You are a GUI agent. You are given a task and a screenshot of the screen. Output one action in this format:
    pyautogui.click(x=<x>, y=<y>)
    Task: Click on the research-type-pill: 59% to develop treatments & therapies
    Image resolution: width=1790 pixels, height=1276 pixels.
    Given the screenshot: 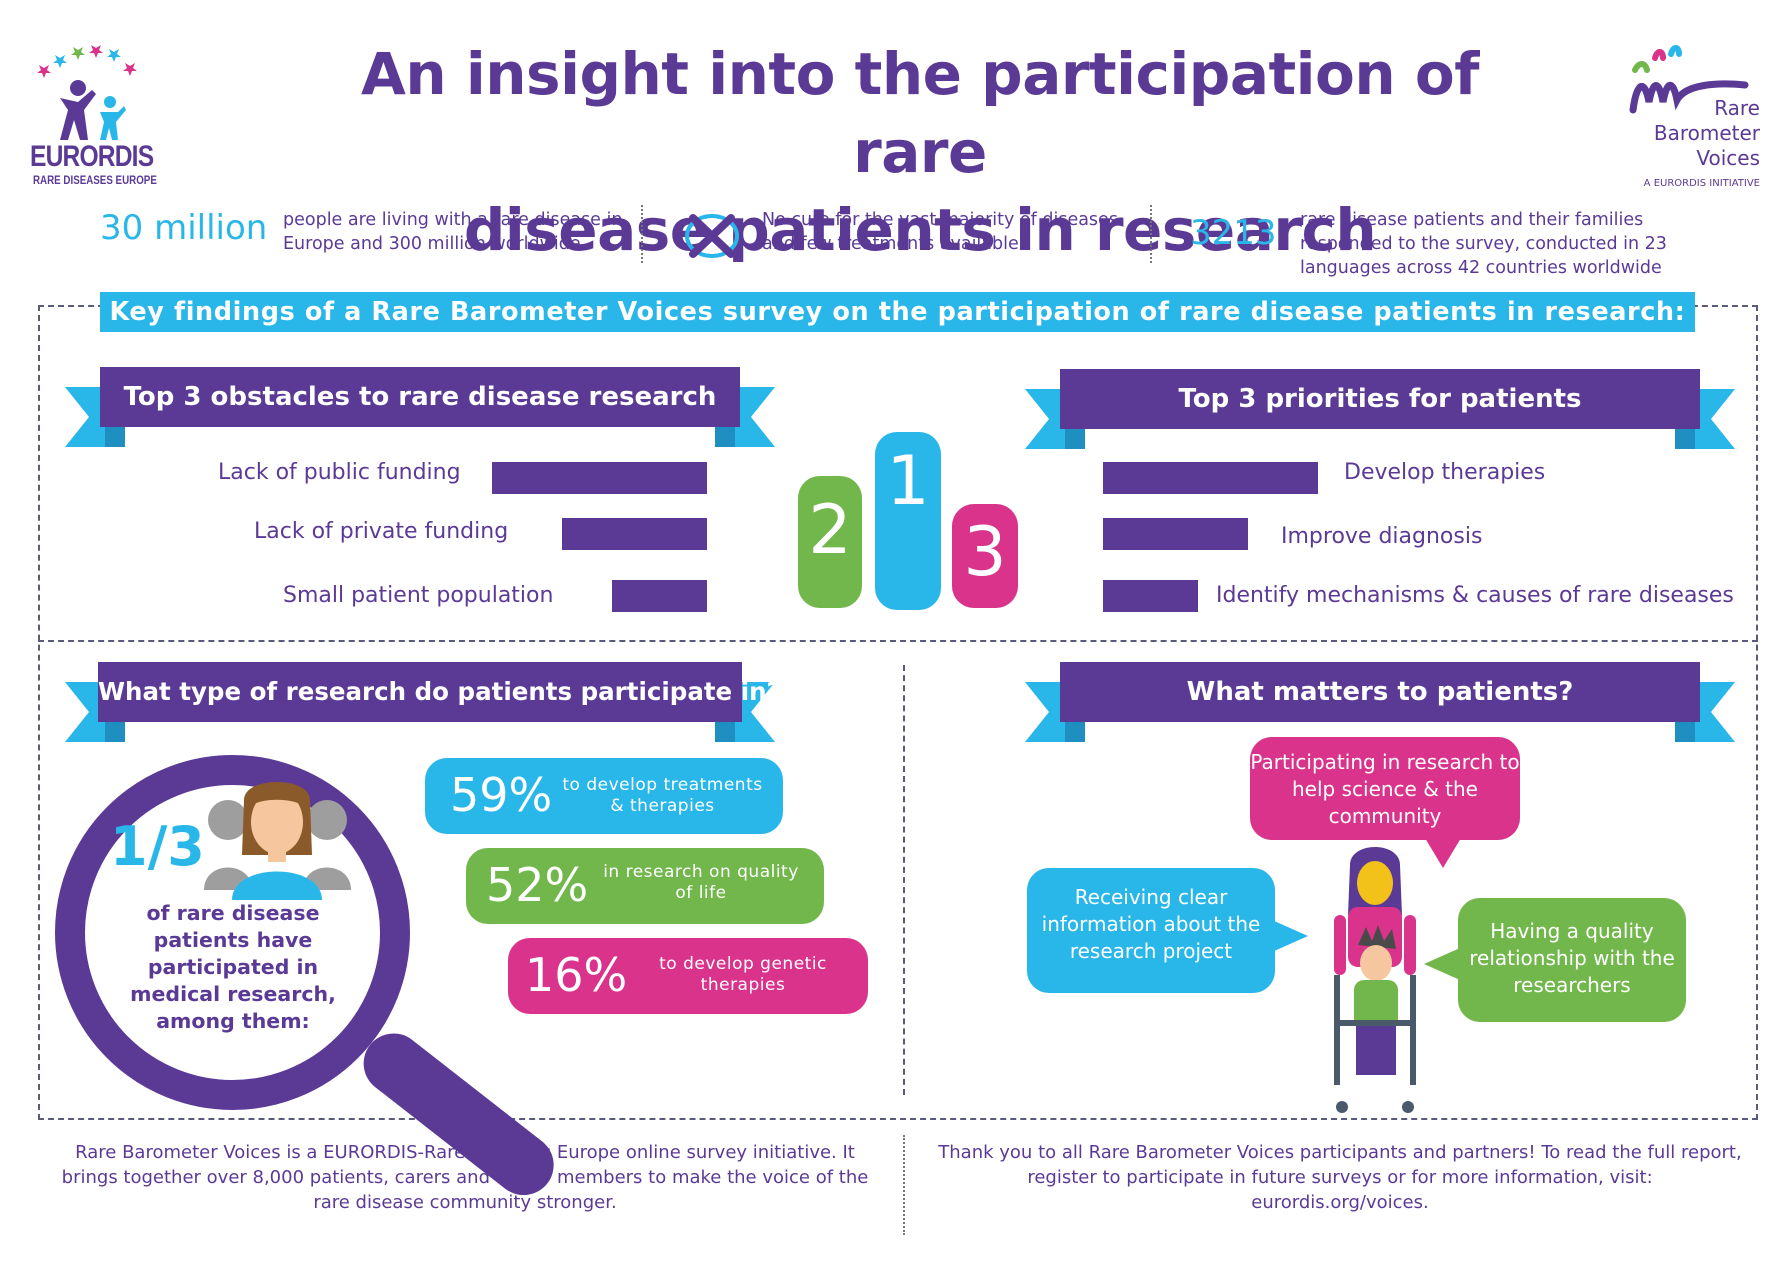 What is the action you would take?
    pyautogui.click(x=604, y=796)
    